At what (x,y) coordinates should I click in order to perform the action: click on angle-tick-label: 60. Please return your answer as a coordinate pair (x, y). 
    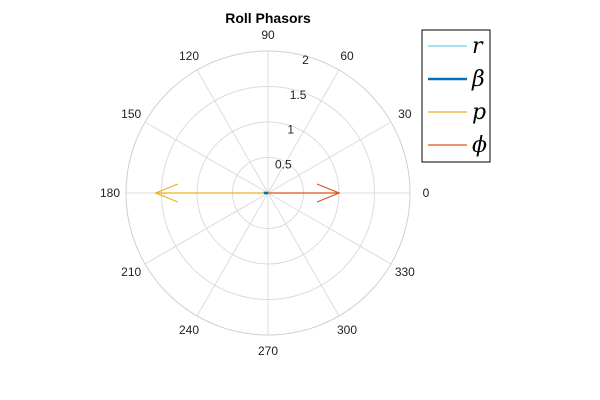
    Looking at the image, I should click on (347, 56).